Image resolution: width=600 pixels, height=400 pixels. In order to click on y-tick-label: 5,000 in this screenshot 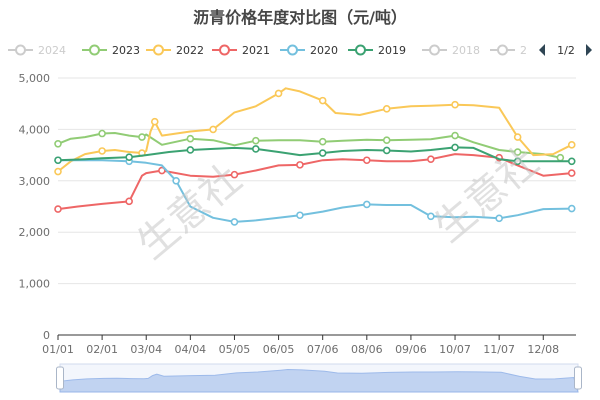, I will do `click(35, 78)`.